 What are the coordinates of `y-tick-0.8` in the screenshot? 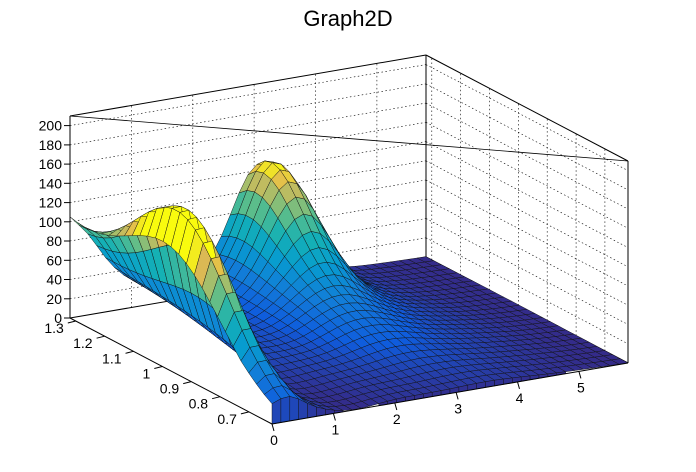 It's located at (216, 398).